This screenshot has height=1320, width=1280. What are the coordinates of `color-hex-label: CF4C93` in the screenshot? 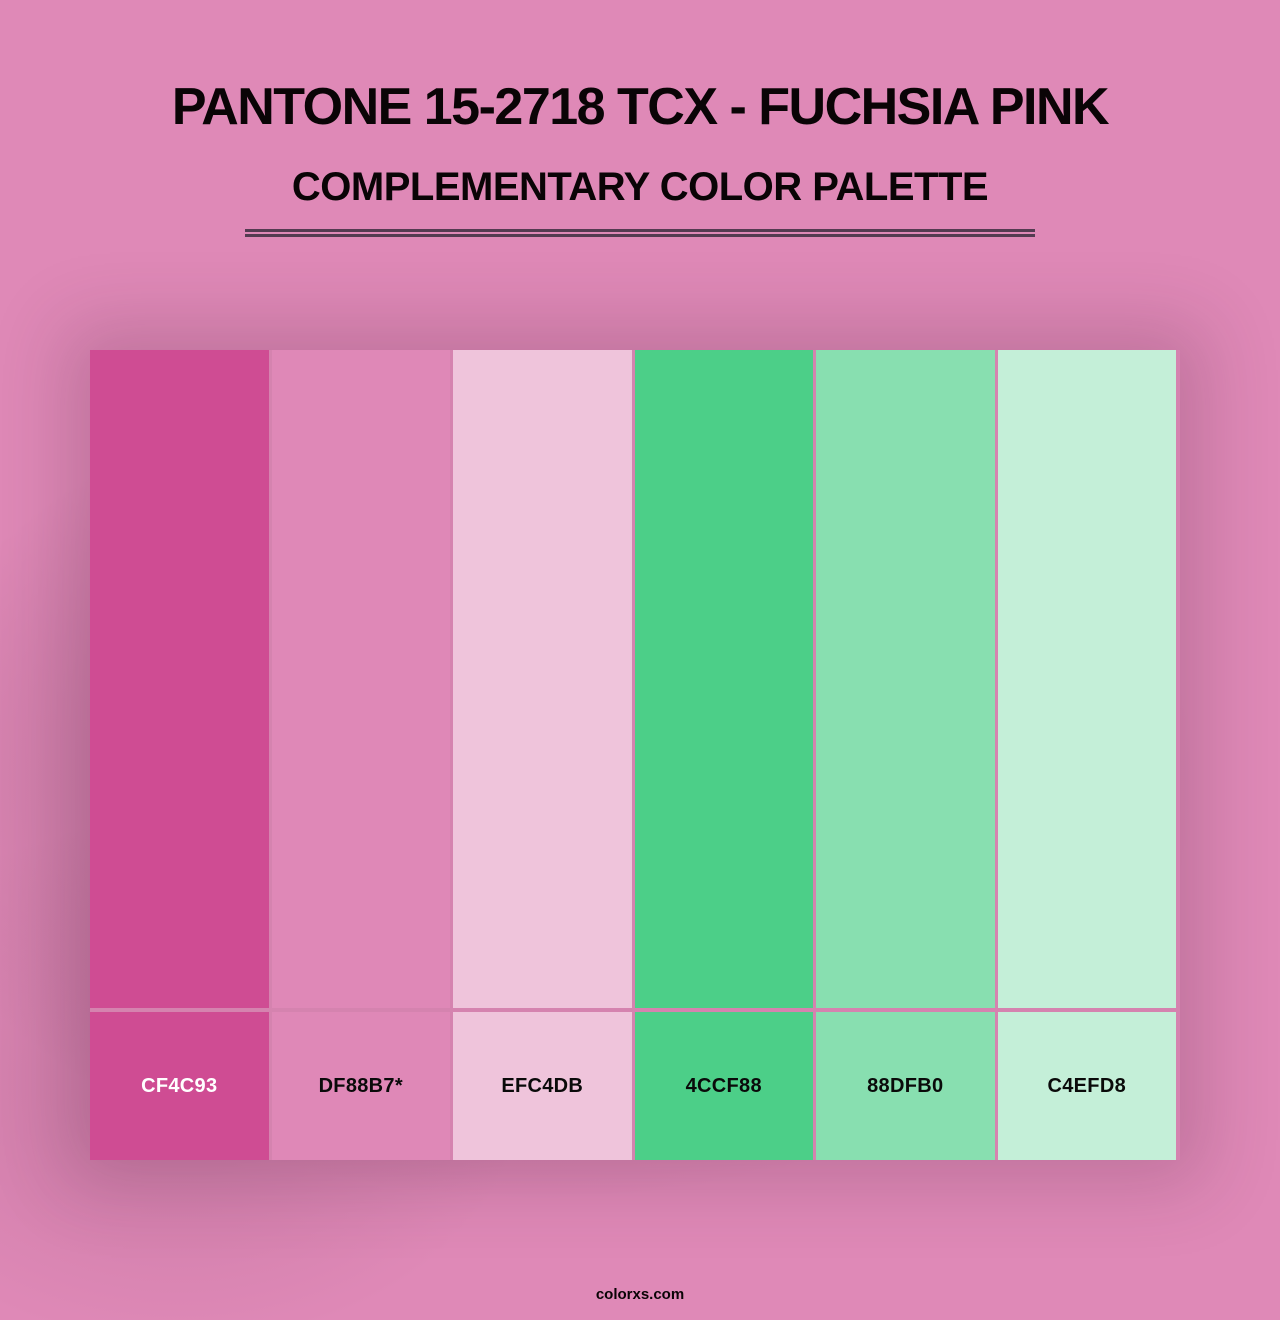 It's located at (179, 1085).